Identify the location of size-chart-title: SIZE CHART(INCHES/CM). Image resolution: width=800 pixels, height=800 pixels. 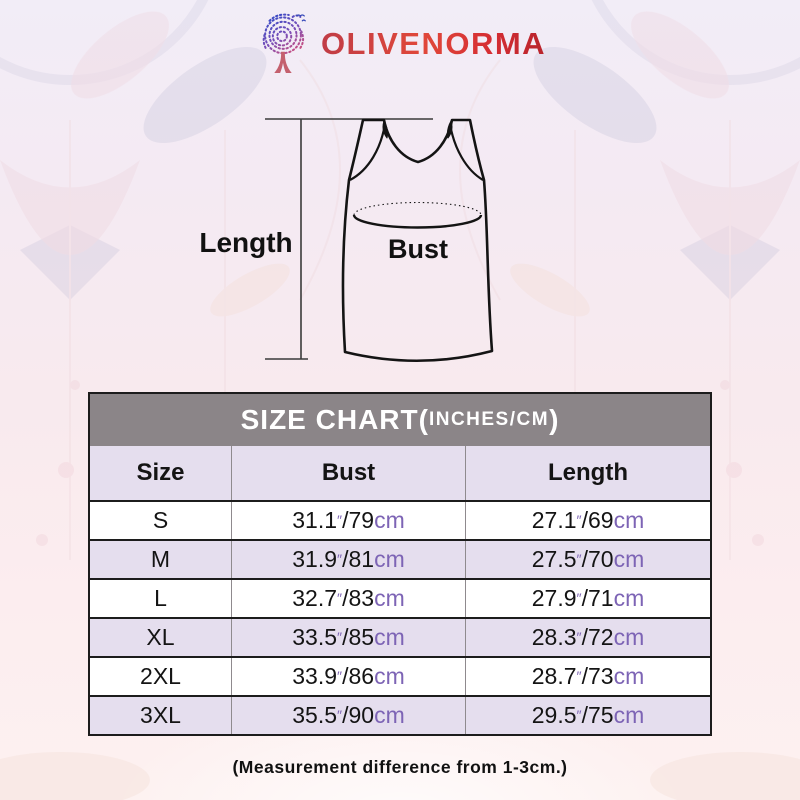
(400, 420).